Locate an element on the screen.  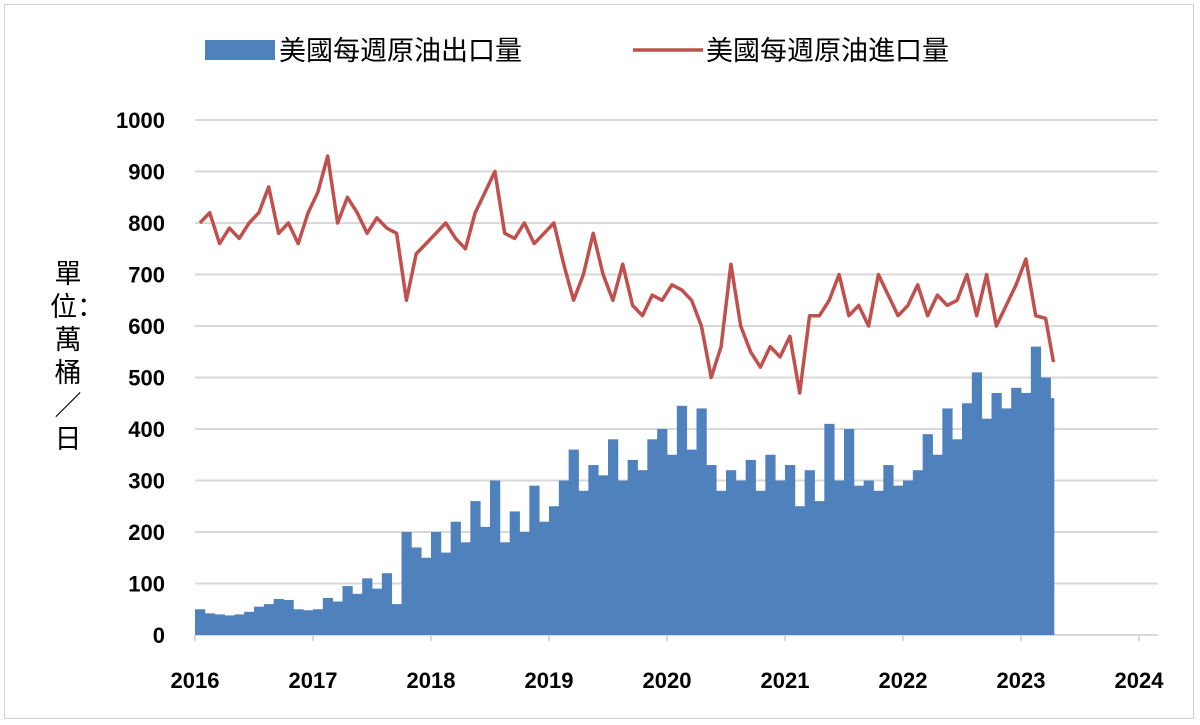
legend-label-imports: 美國每週原油進口量 is located at coordinates (827, 51).